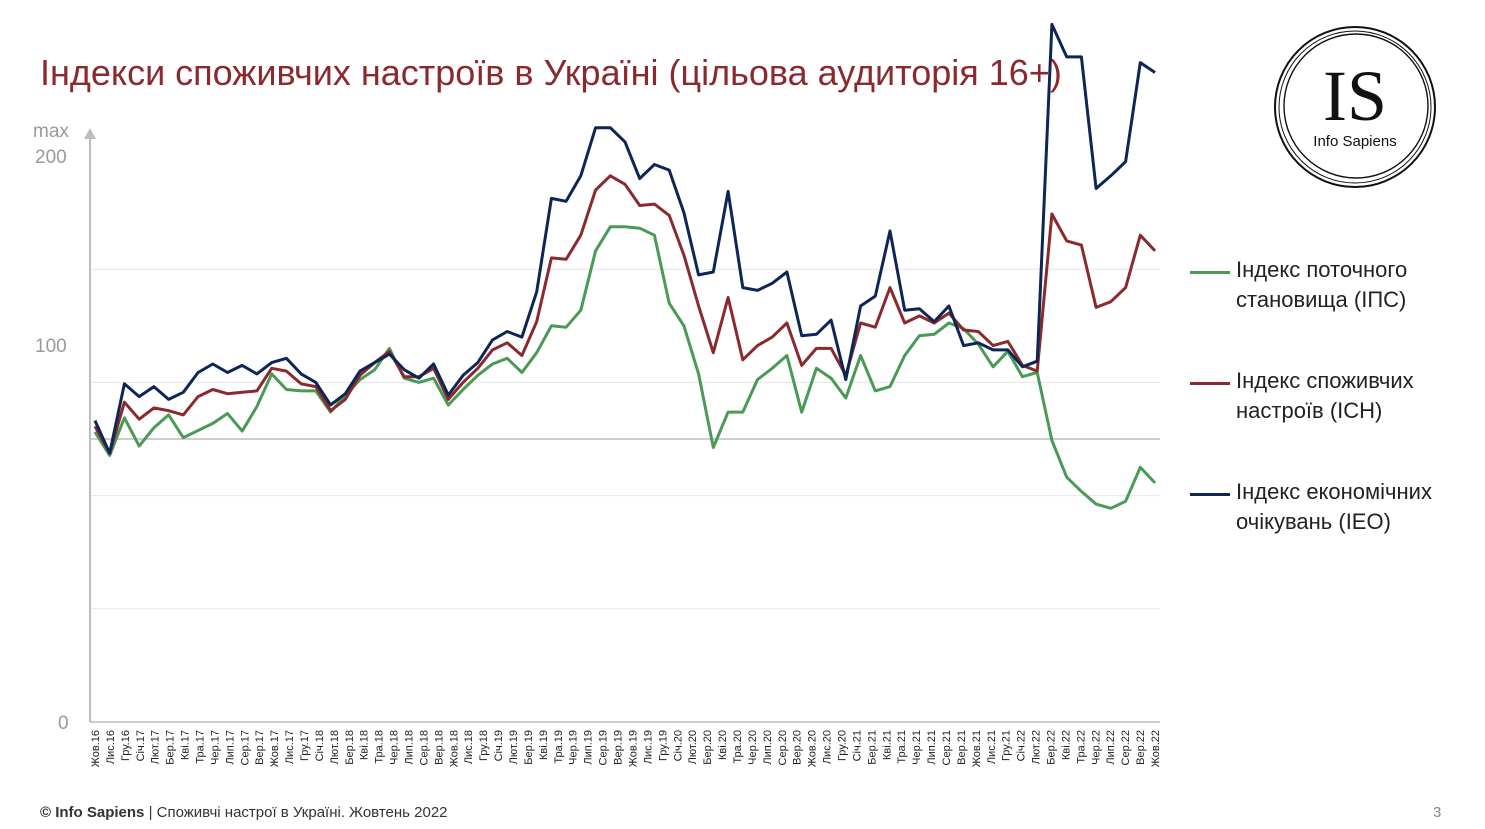 This screenshot has width=1485, height=829. Describe the element at coordinates (454, 748) in the screenshot. I see `x-tick-label: Жов.18` at that location.